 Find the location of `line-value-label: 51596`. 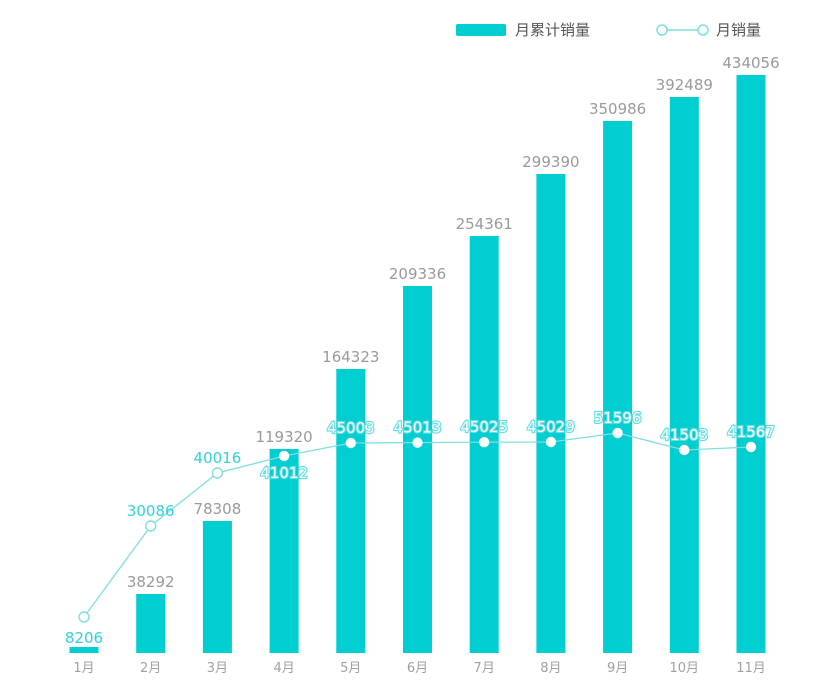

line-value-label: 51596 is located at coordinates (618, 418).